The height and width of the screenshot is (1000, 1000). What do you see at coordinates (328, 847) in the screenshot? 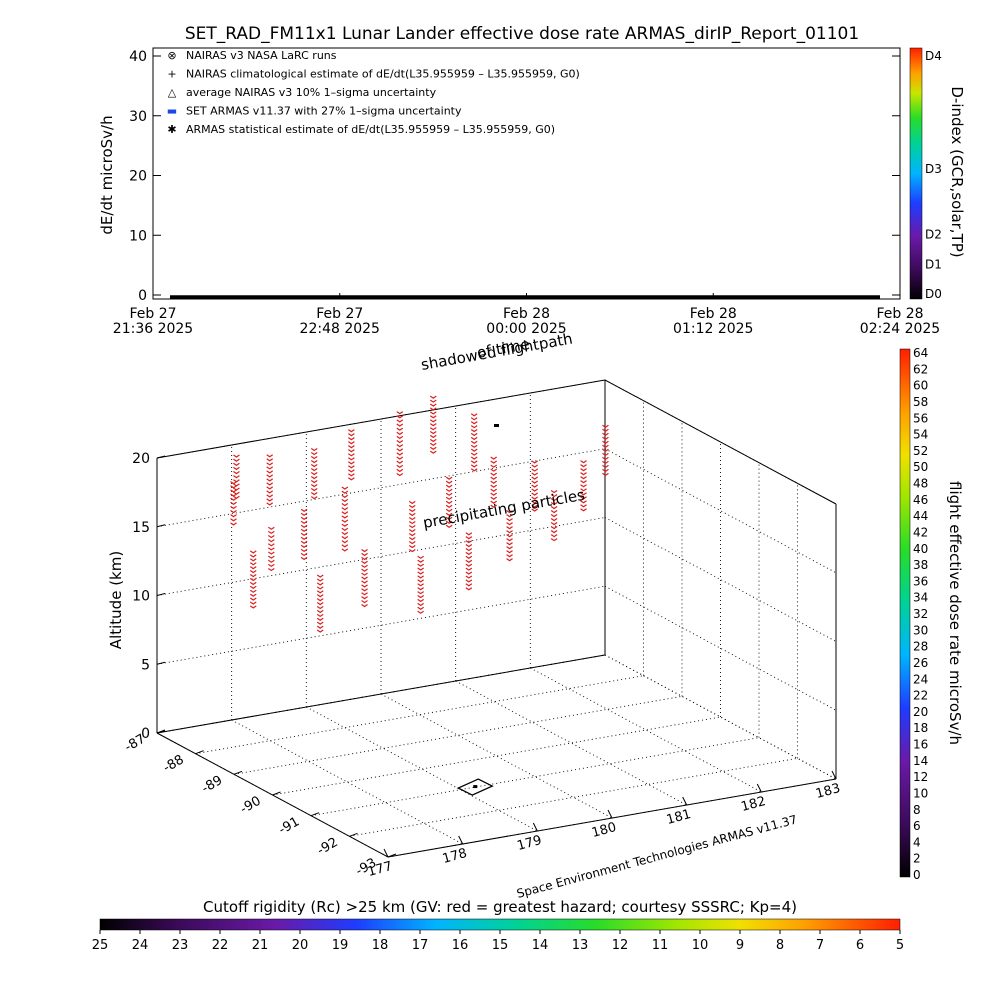
I see `latitude-tick-label: -92` at bounding box center [328, 847].